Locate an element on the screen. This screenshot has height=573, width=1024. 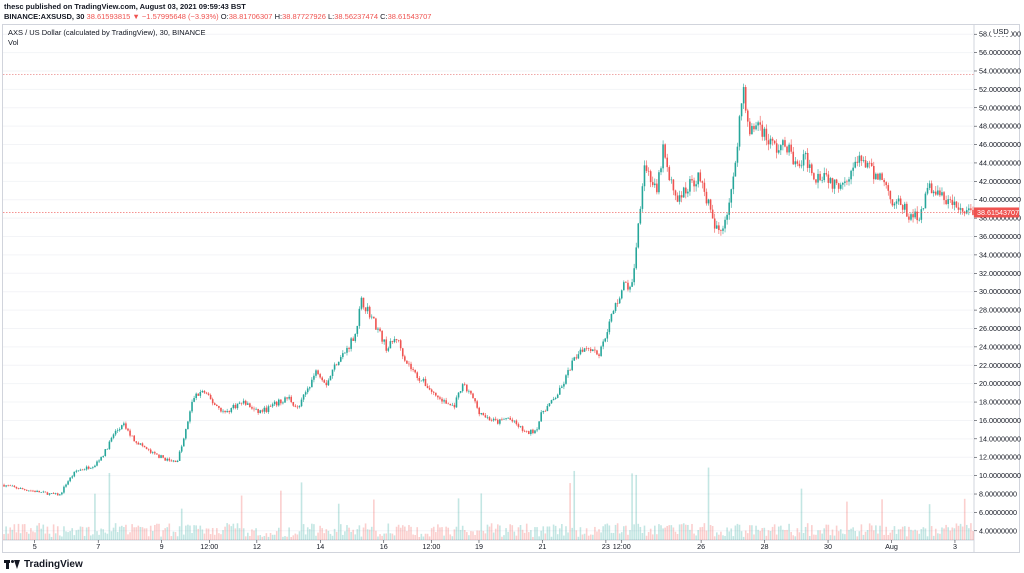
x-tick-label: 5 is located at coordinates (35, 546).